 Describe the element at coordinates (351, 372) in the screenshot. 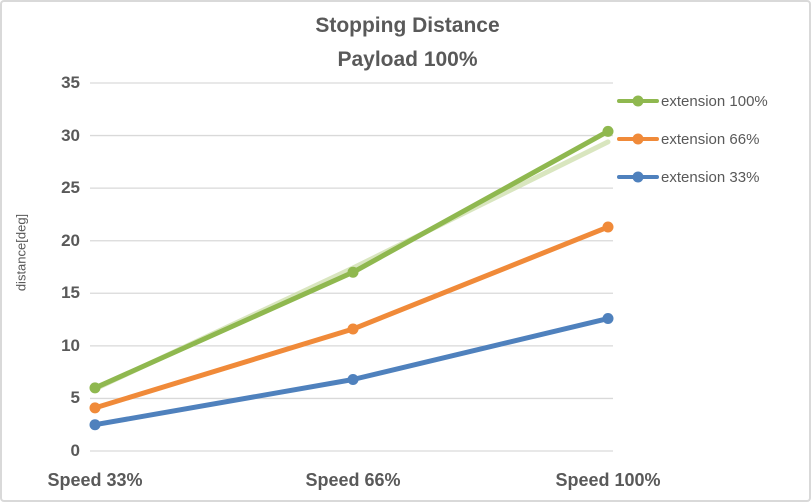

I see `series-line-extension-33-` at that location.